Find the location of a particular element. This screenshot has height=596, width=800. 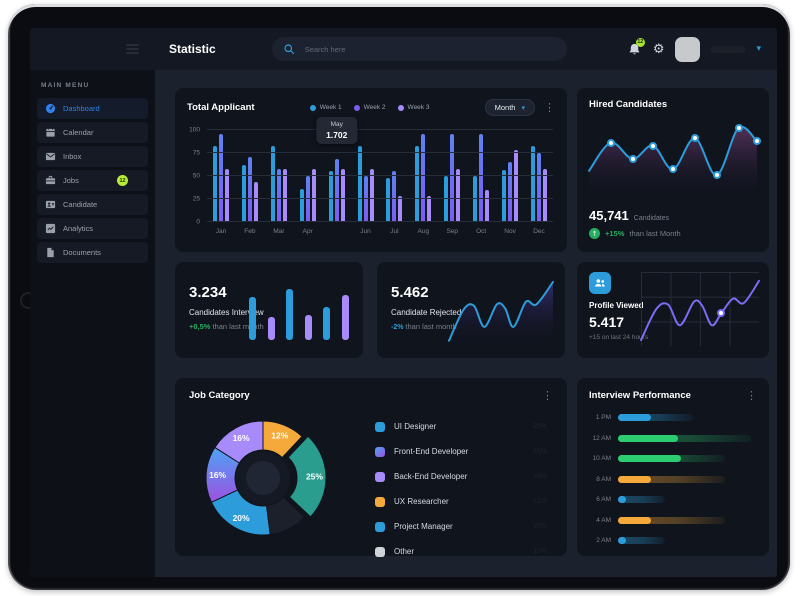

donut-slice-ux-researcher is located at coordinates (282, 439).